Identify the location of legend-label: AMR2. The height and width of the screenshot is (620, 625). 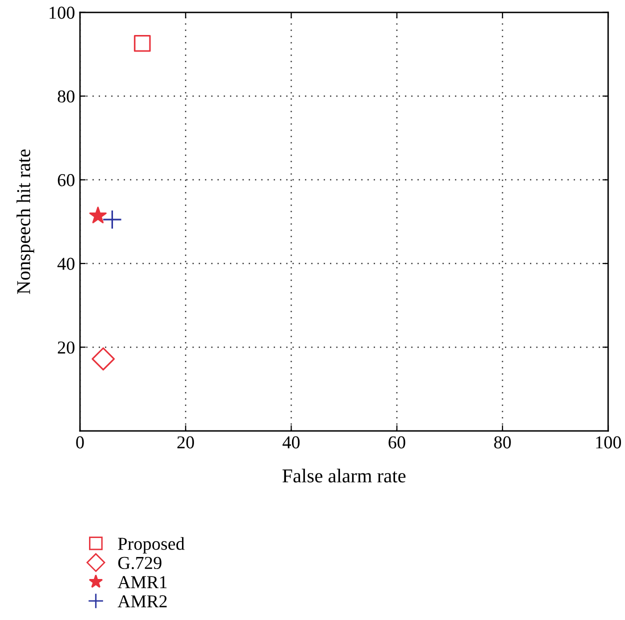
(142, 601).